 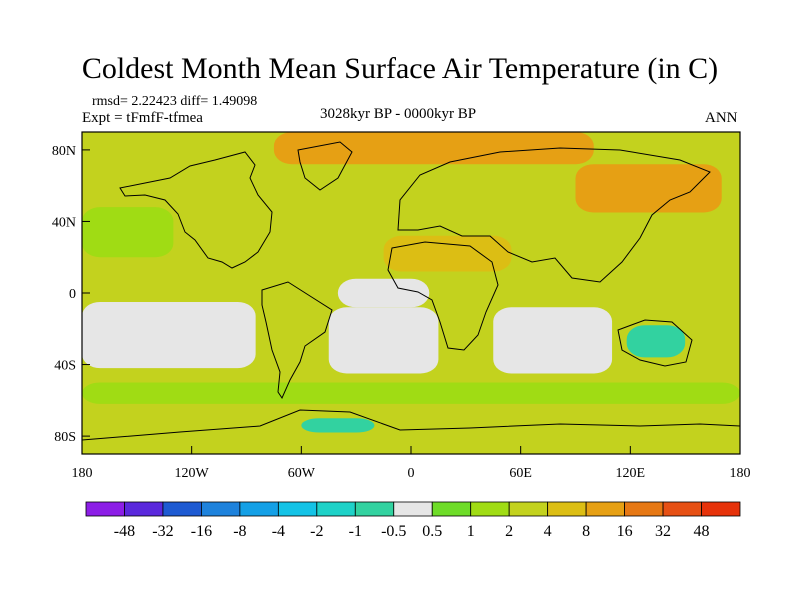 I want to click on colorbar-label-2: -16, so click(x=201, y=531).